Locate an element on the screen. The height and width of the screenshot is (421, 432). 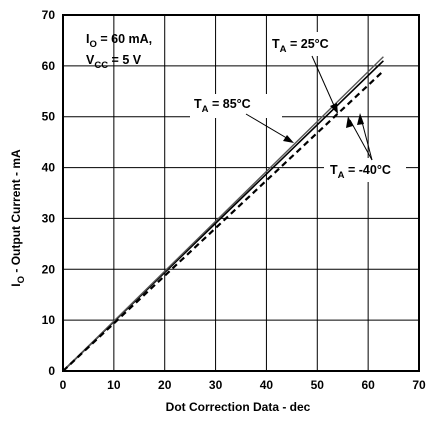
x-tick-label: 20 is located at coordinates (165, 385).